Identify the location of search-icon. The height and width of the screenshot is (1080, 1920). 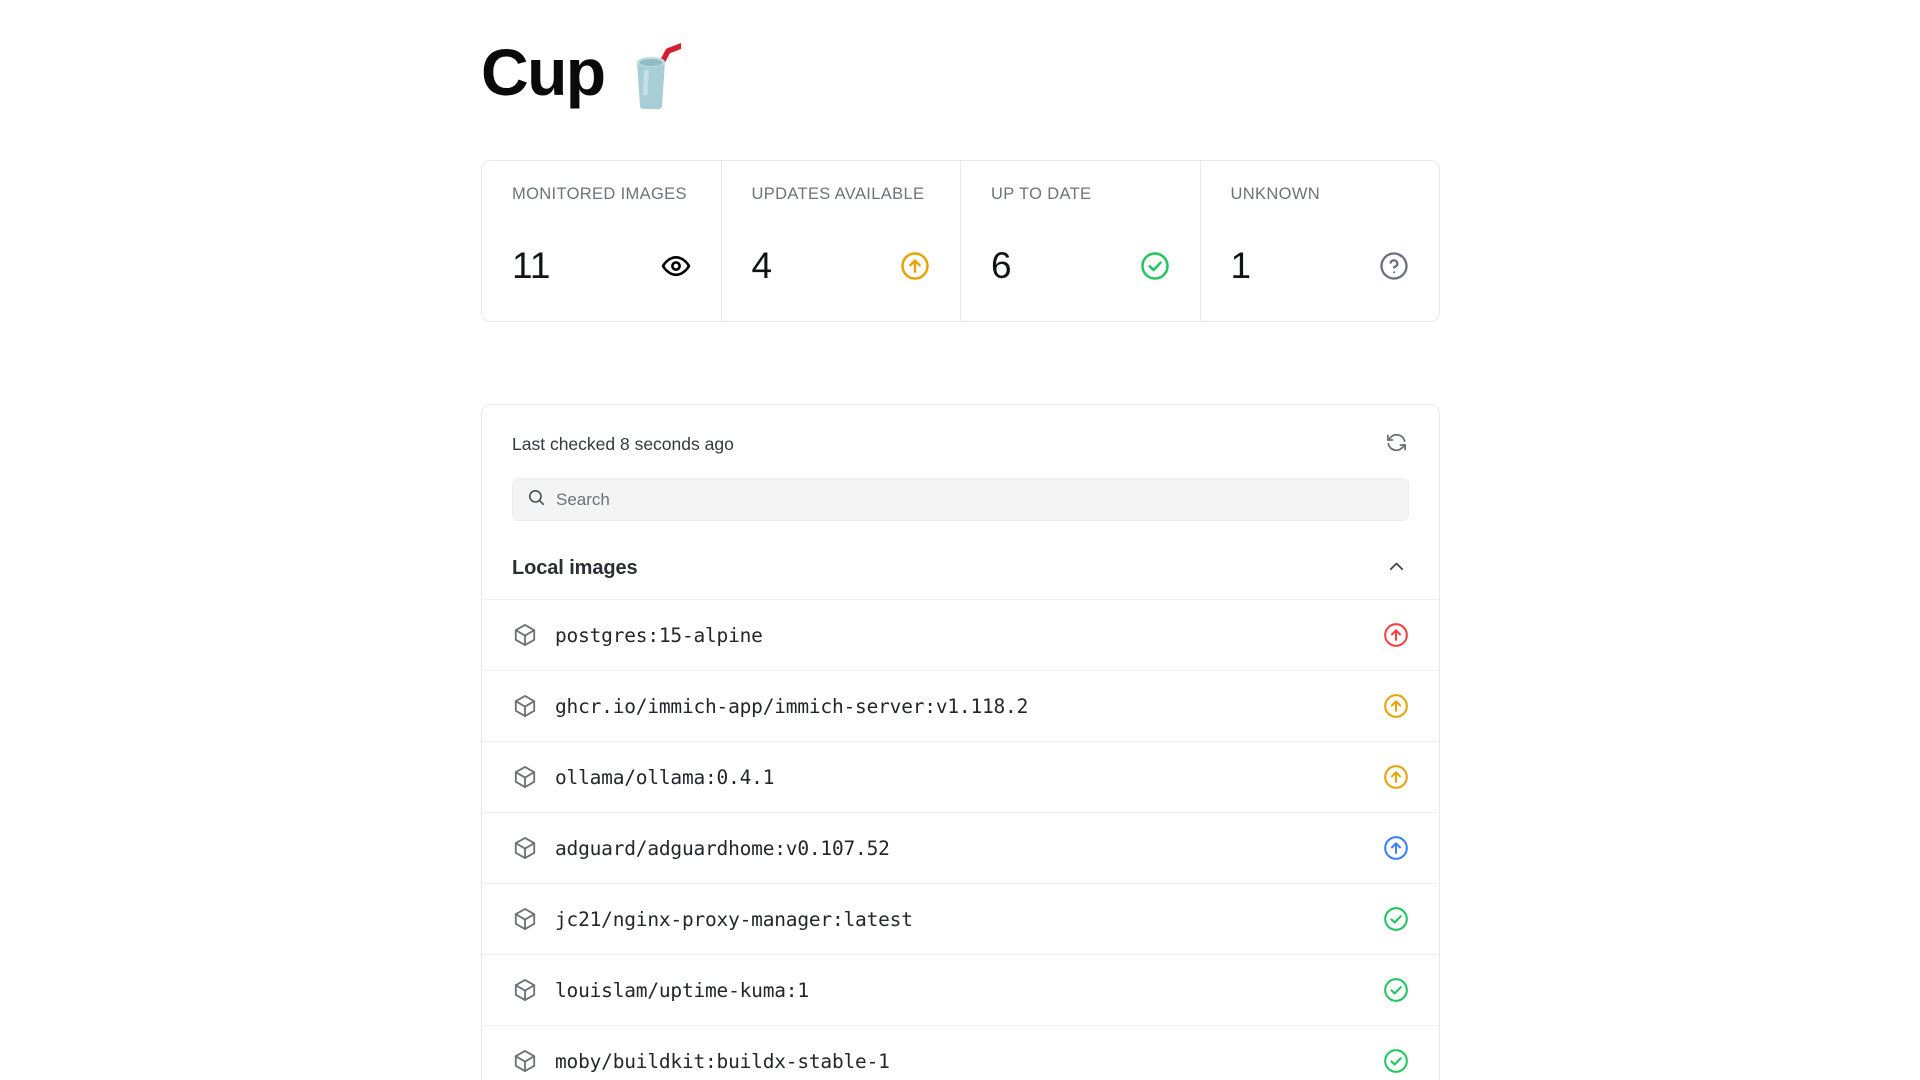
(536, 500).